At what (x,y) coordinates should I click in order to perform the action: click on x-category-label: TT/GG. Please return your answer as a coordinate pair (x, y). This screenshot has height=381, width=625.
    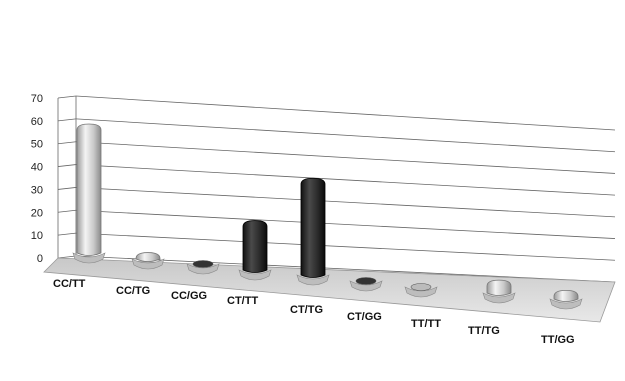
    Looking at the image, I should click on (558, 340).